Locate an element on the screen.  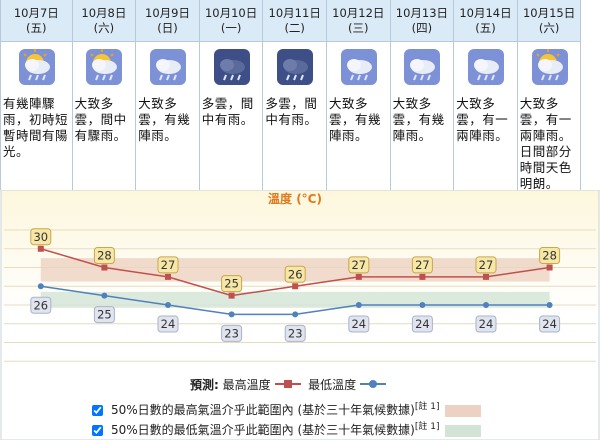
band-legend-row: 50%日數的最低氣溫介乎此範圍內 (基於三十年氣候數據)[註 1] is located at coordinates (287, 428).